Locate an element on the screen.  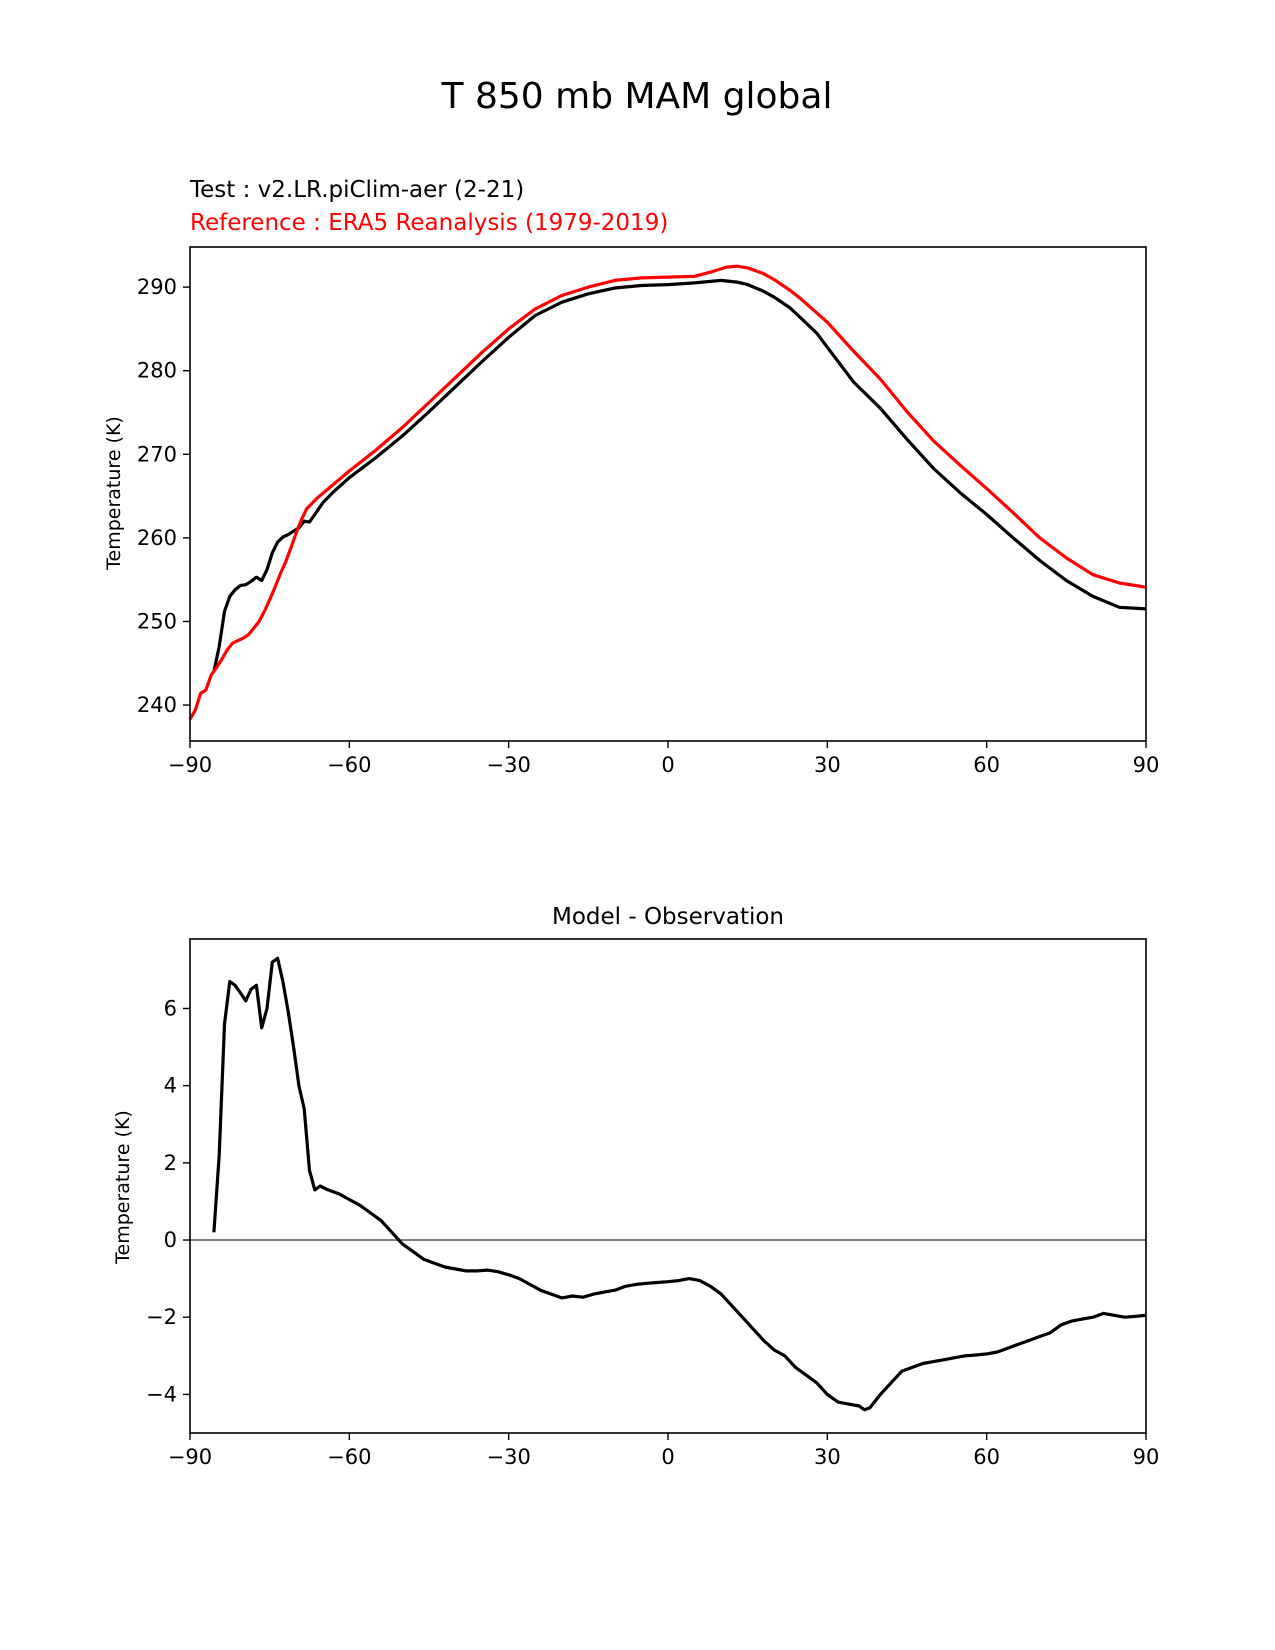
y-tick-label: 6 is located at coordinates (170, 1008).